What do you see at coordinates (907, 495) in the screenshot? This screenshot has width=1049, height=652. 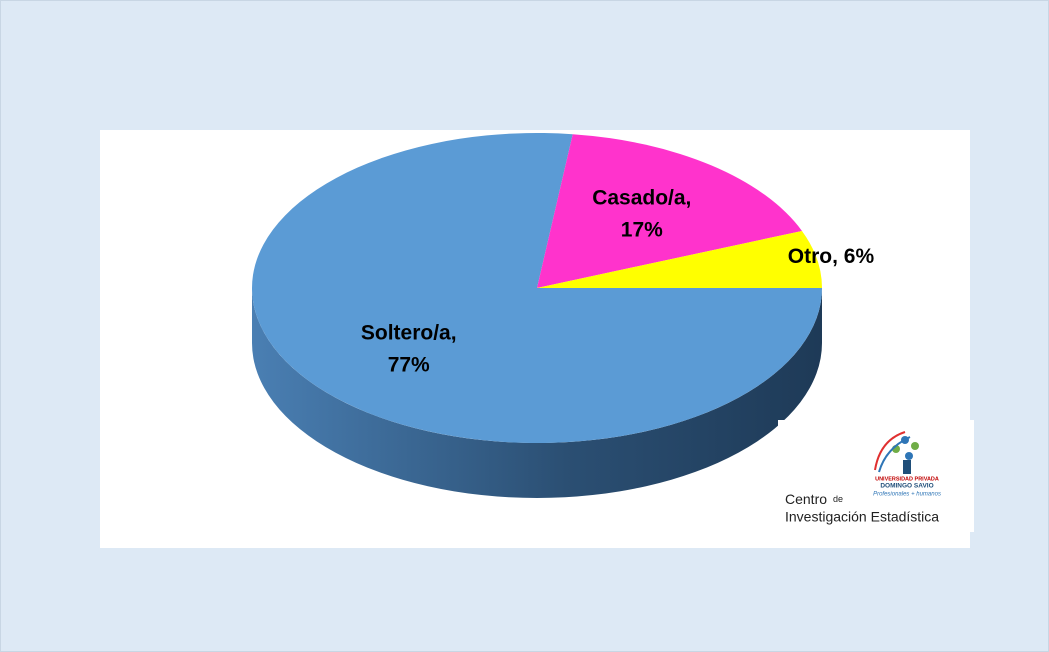 I see `logo-text: Profesionales + humanos` at bounding box center [907, 495].